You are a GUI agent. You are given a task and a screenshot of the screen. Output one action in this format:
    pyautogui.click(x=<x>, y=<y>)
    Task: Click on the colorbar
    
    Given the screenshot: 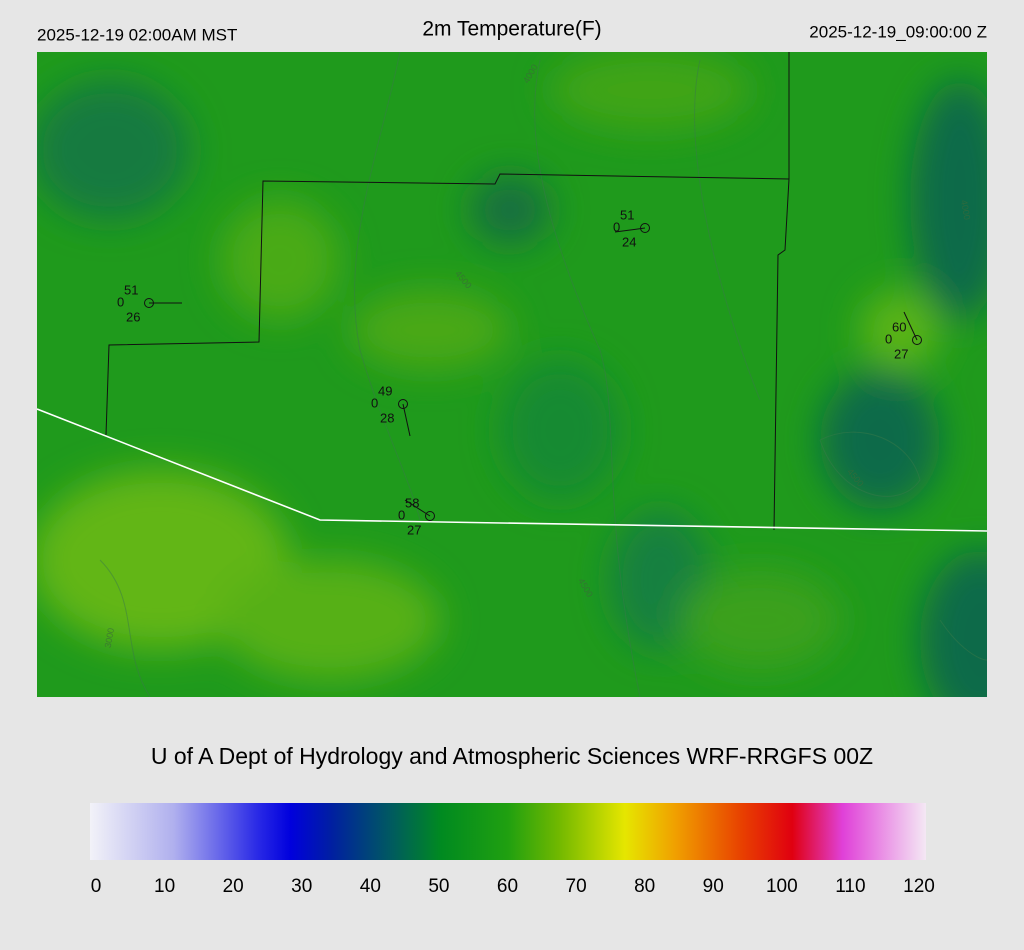 What is the action you would take?
    pyautogui.click(x=508, y=831)
    